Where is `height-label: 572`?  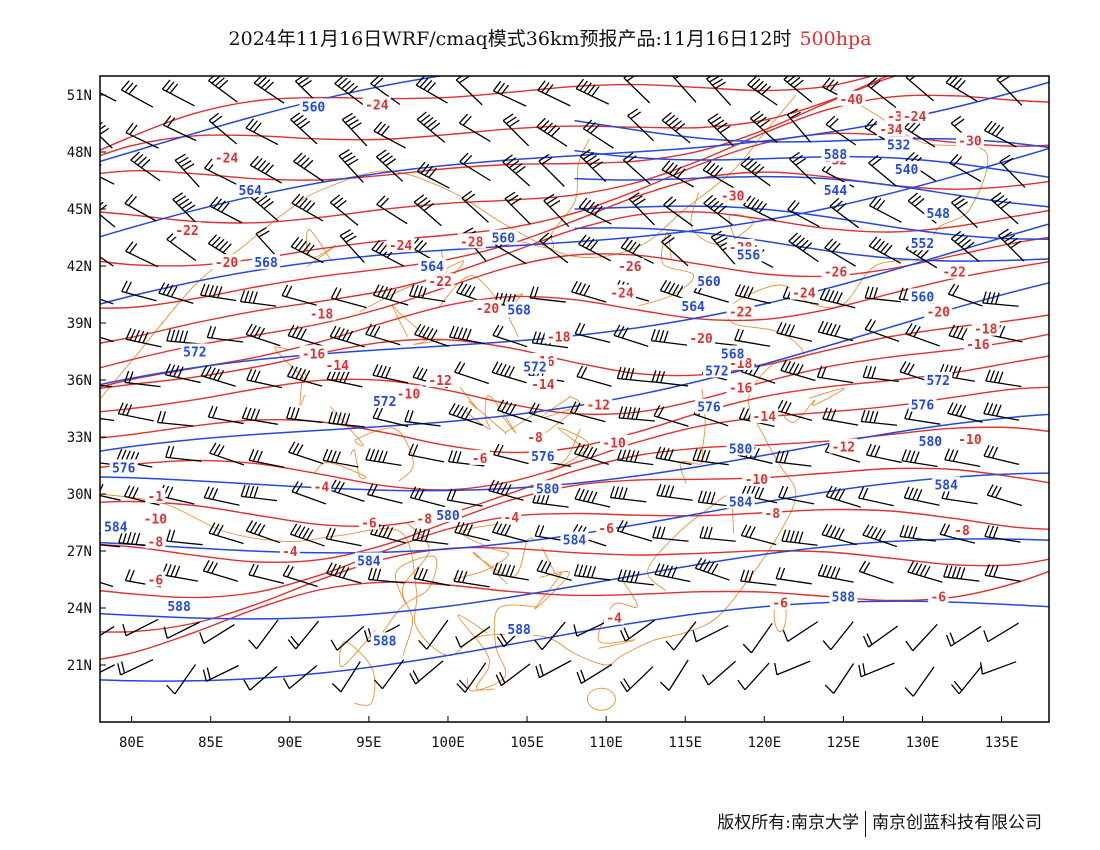 height-label: 572 is located at coordinates (194, 353).